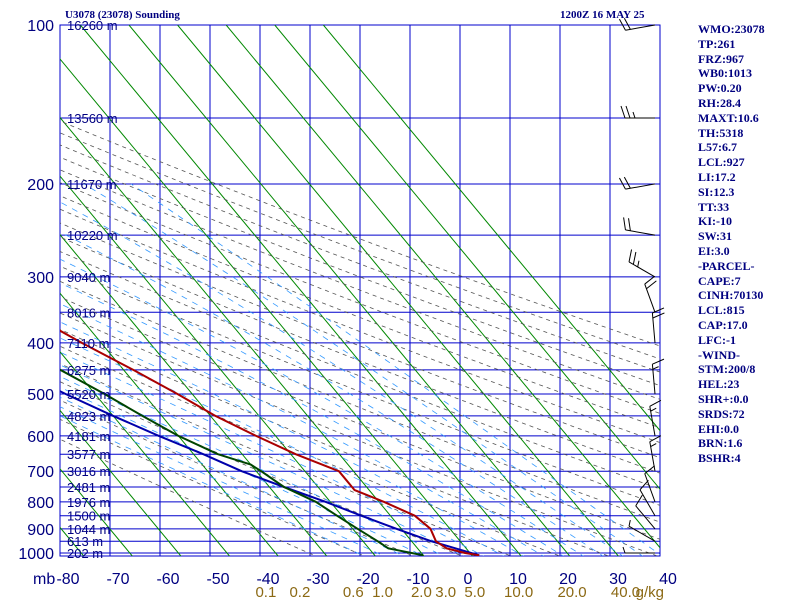 The width and height of the screenshot is (800, 600). Describe the element at coordinates (92, 118) in the screenshot. I see `height-label: 13560 m` at that location.